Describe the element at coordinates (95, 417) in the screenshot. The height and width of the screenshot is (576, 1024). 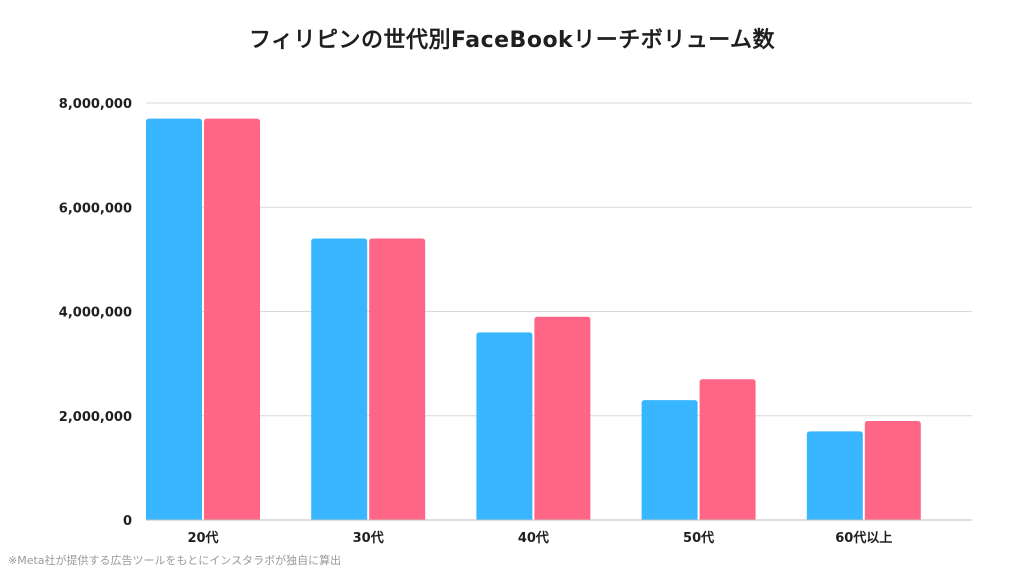
I see `y-tick-label: 2,000,000` at that location.